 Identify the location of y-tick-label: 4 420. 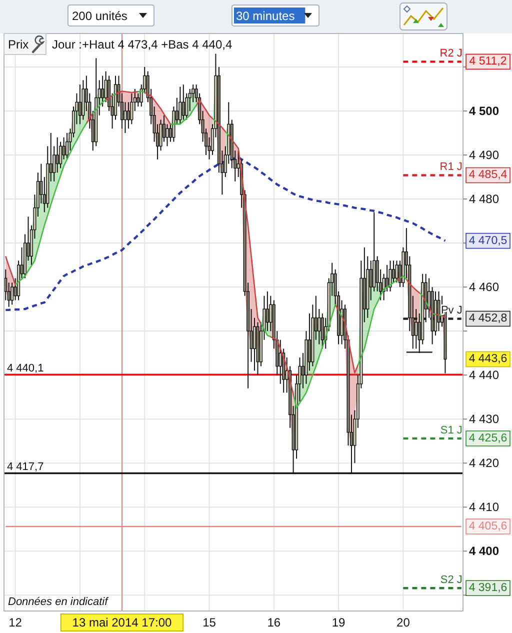
(484, 463).